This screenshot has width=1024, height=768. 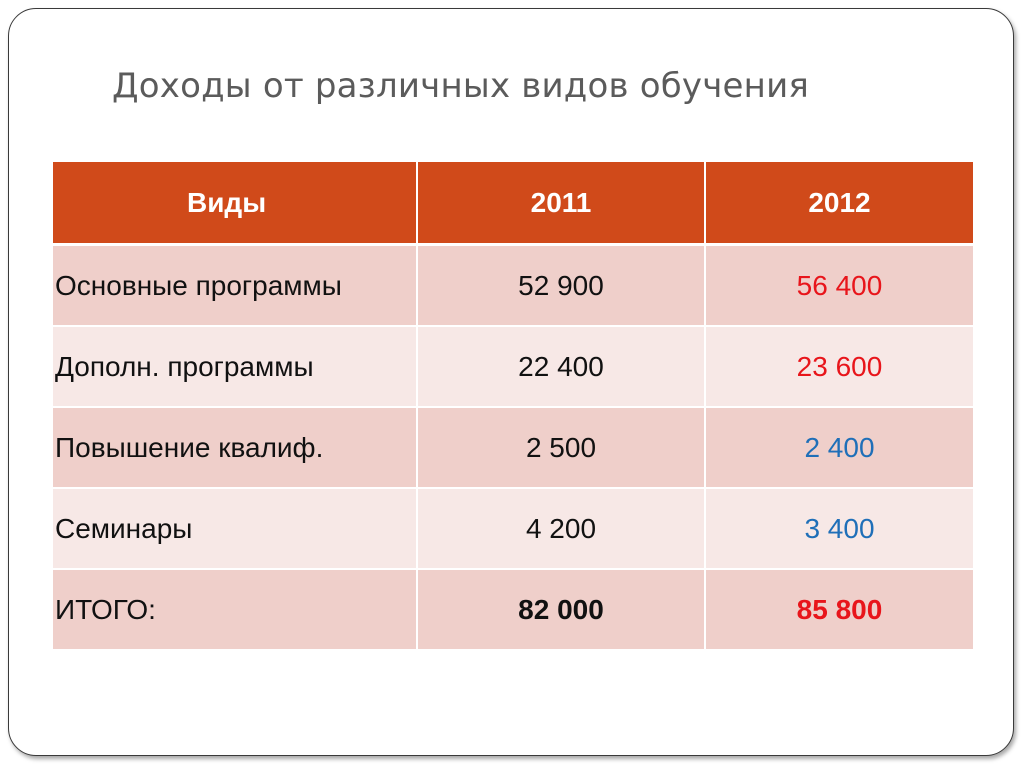 I want to click on table-row: Семинары 4 200 3 400, so click(x=513, y=528).